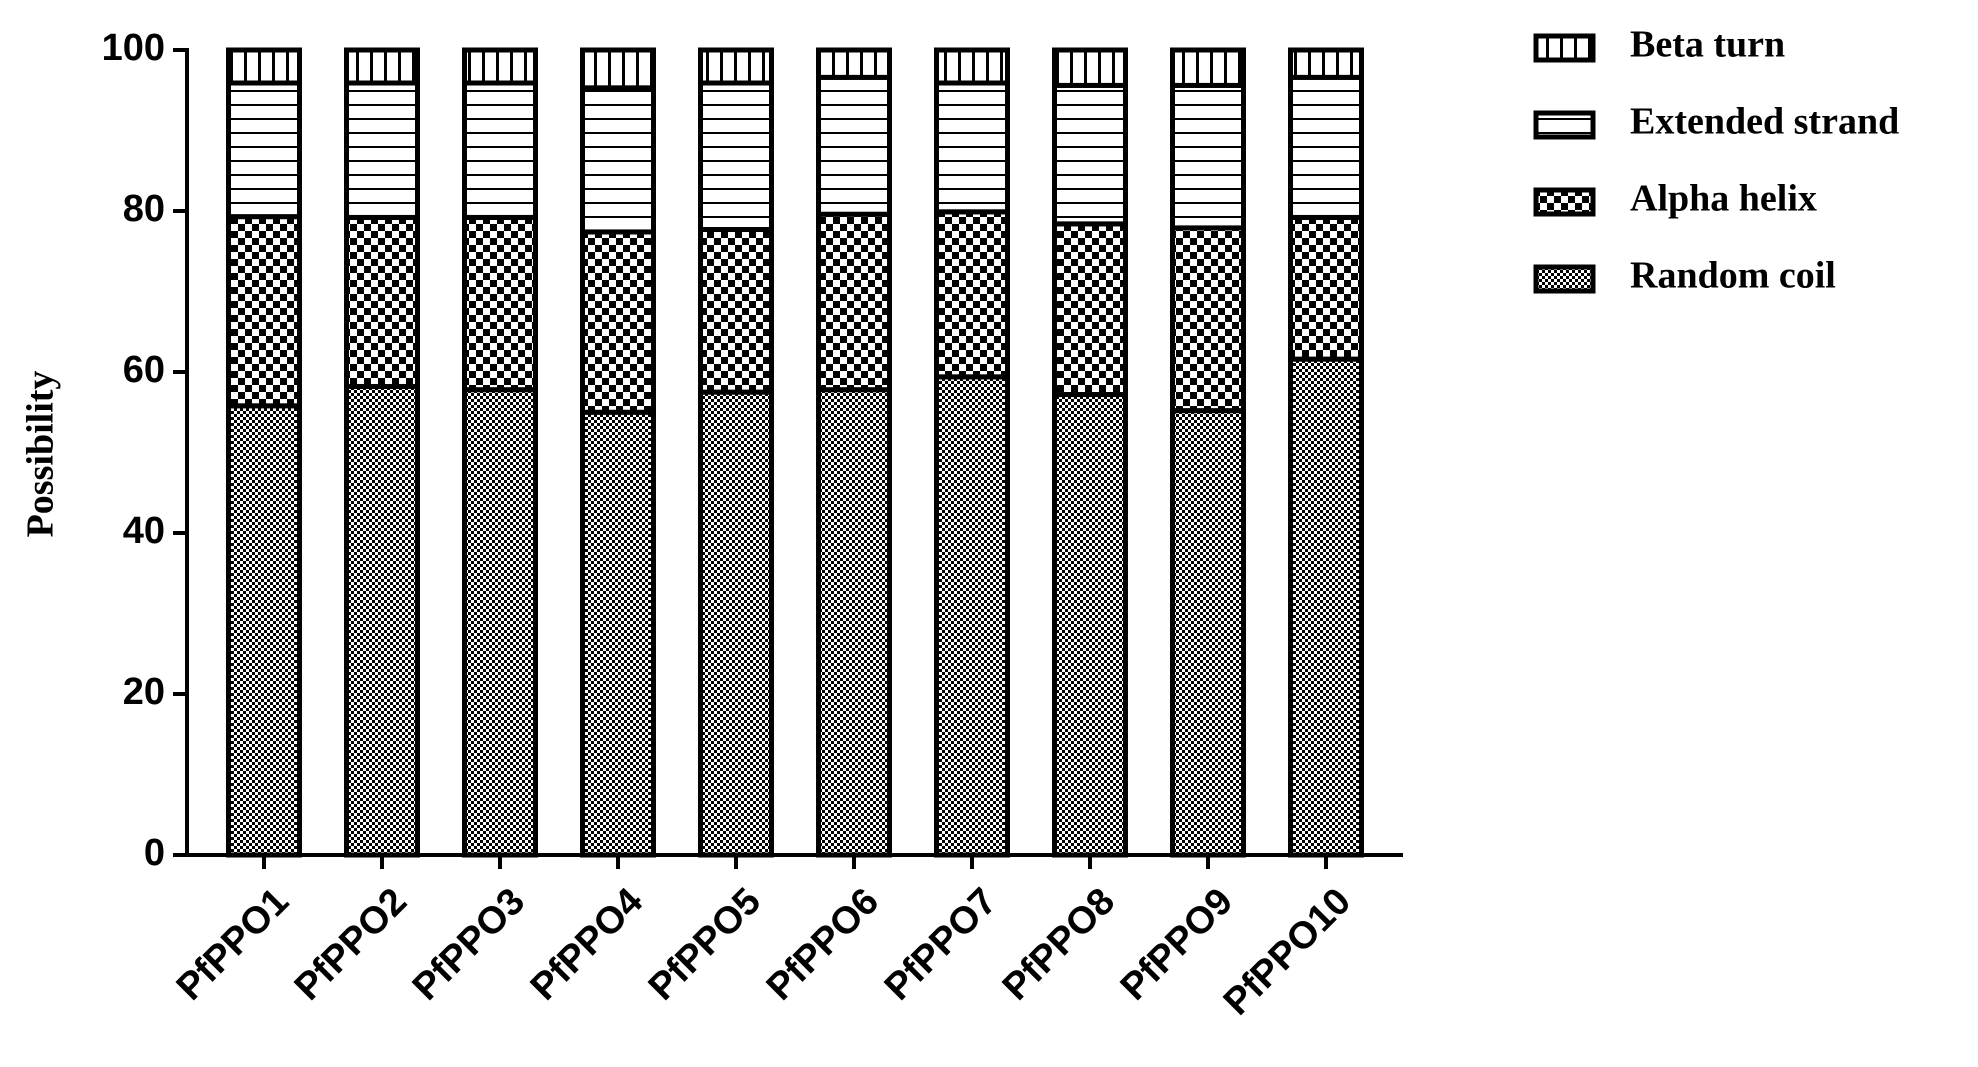  Describe the element at coordinates (1287, 951) in the screenshot. I see `x-tick-label: PfPPO10` at that location.